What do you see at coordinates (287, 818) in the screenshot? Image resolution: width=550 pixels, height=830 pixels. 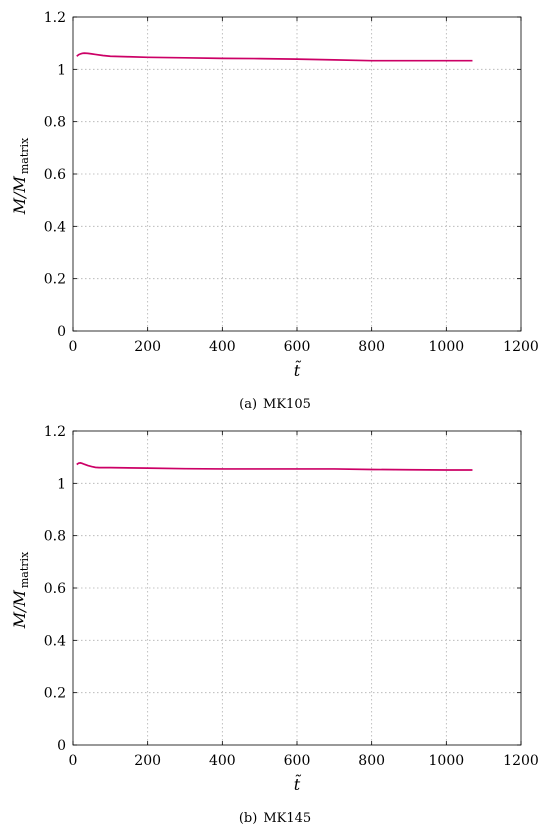 I see `caption-name: MK145` at bounding box center [287, 818].